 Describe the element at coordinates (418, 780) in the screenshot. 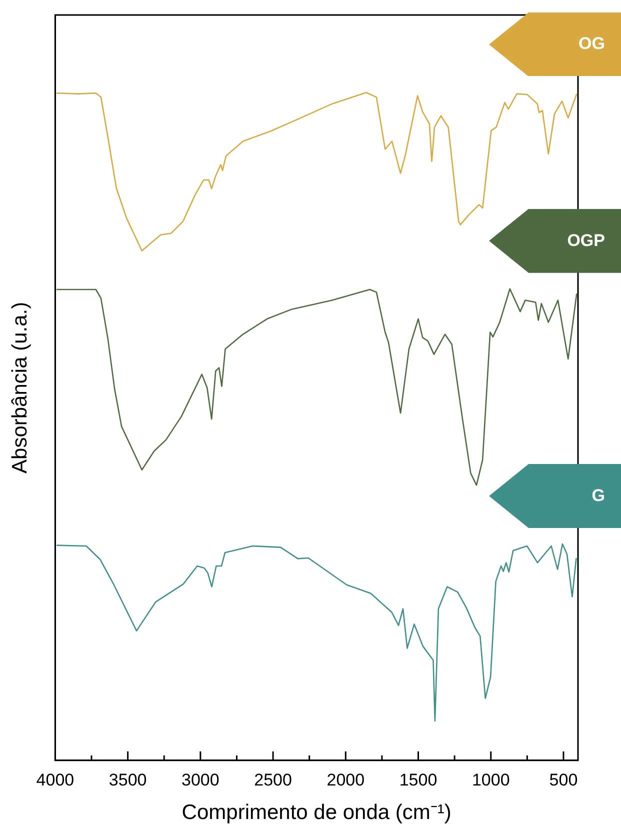

I see `x-tick-label: 1500` at that location.